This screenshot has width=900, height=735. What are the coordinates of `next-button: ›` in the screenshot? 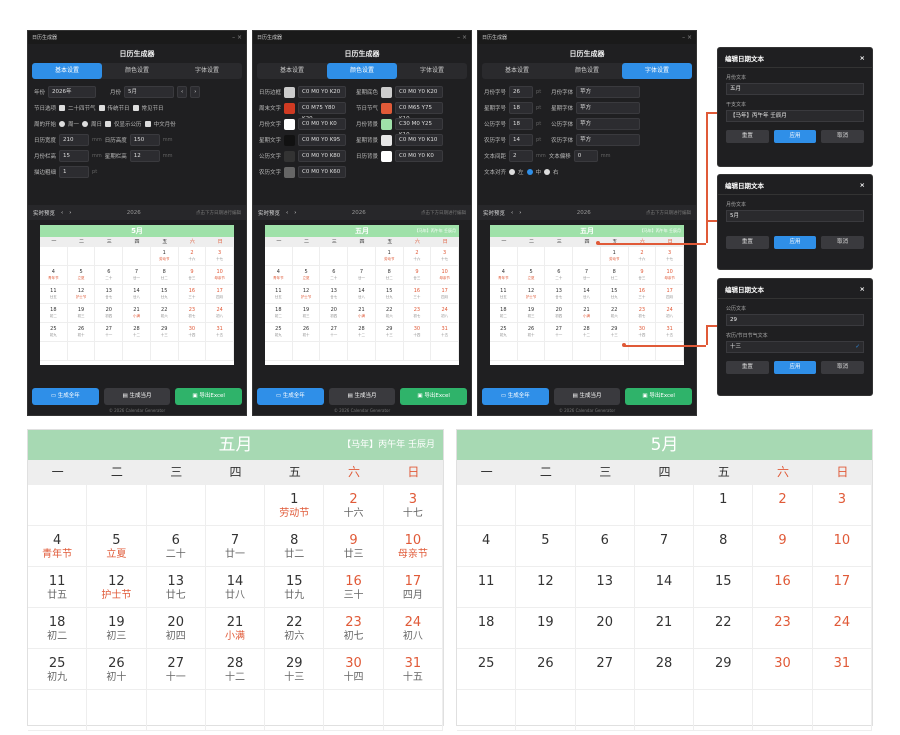 It's located at (295, 212).